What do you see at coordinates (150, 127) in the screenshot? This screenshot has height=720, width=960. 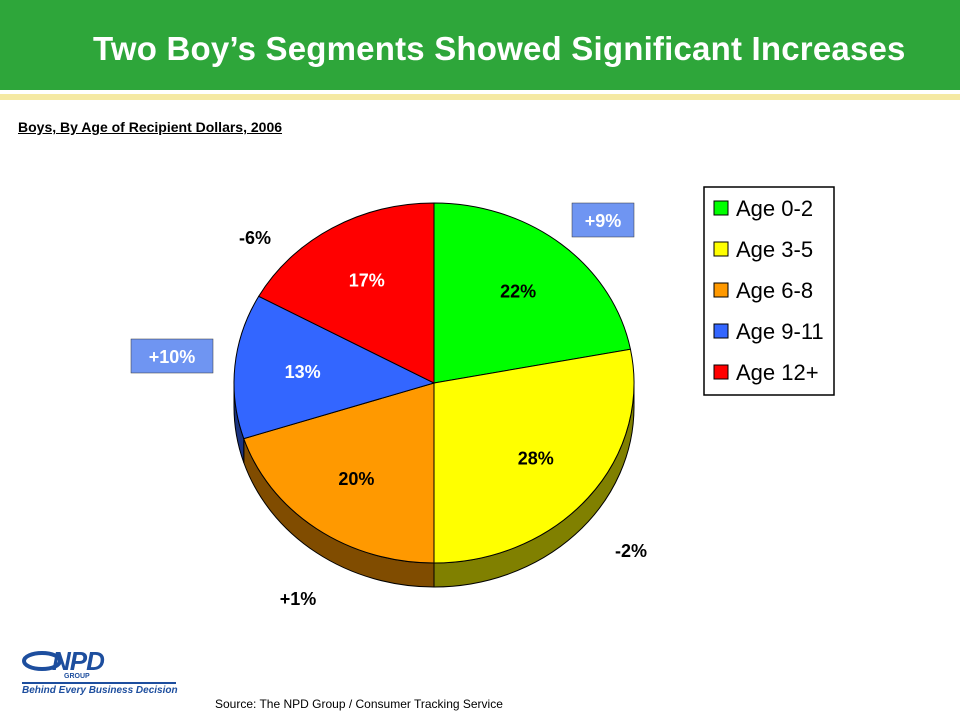 I see `chart-subtitle: Boys, By Age of Recipient Dollars, 2006` at bounding box center [150, 127].